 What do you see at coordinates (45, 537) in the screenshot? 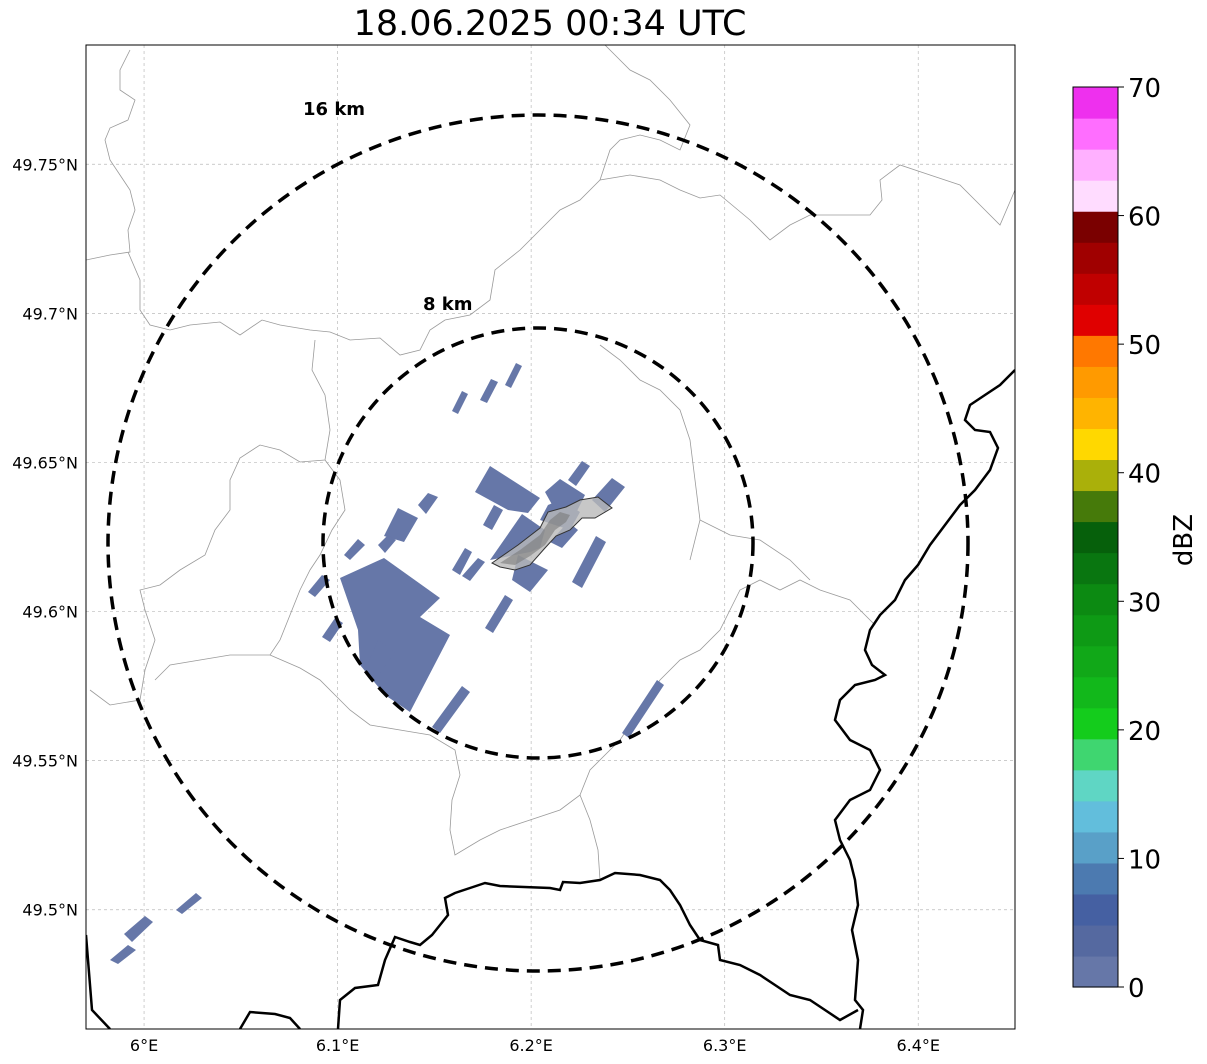
I see `lat-tick-labels: 49.75°N 49.7°N 49.65°N 49.6°N 49.55°N 49.5°N` at bounding box center [45, 537].